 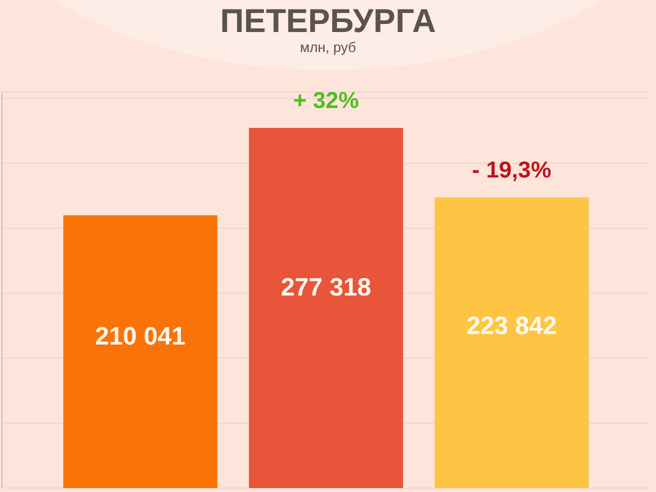 I want to click on chart-subtitle: млн, руб, so click(x=328, y=47).